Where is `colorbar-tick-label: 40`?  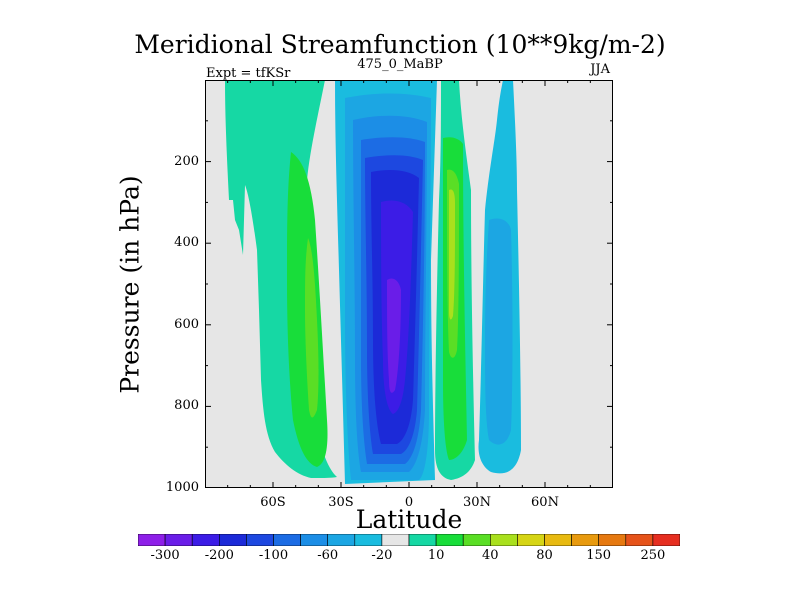
colorbar-tick-label: 40 is located at coordinates (490, 555).